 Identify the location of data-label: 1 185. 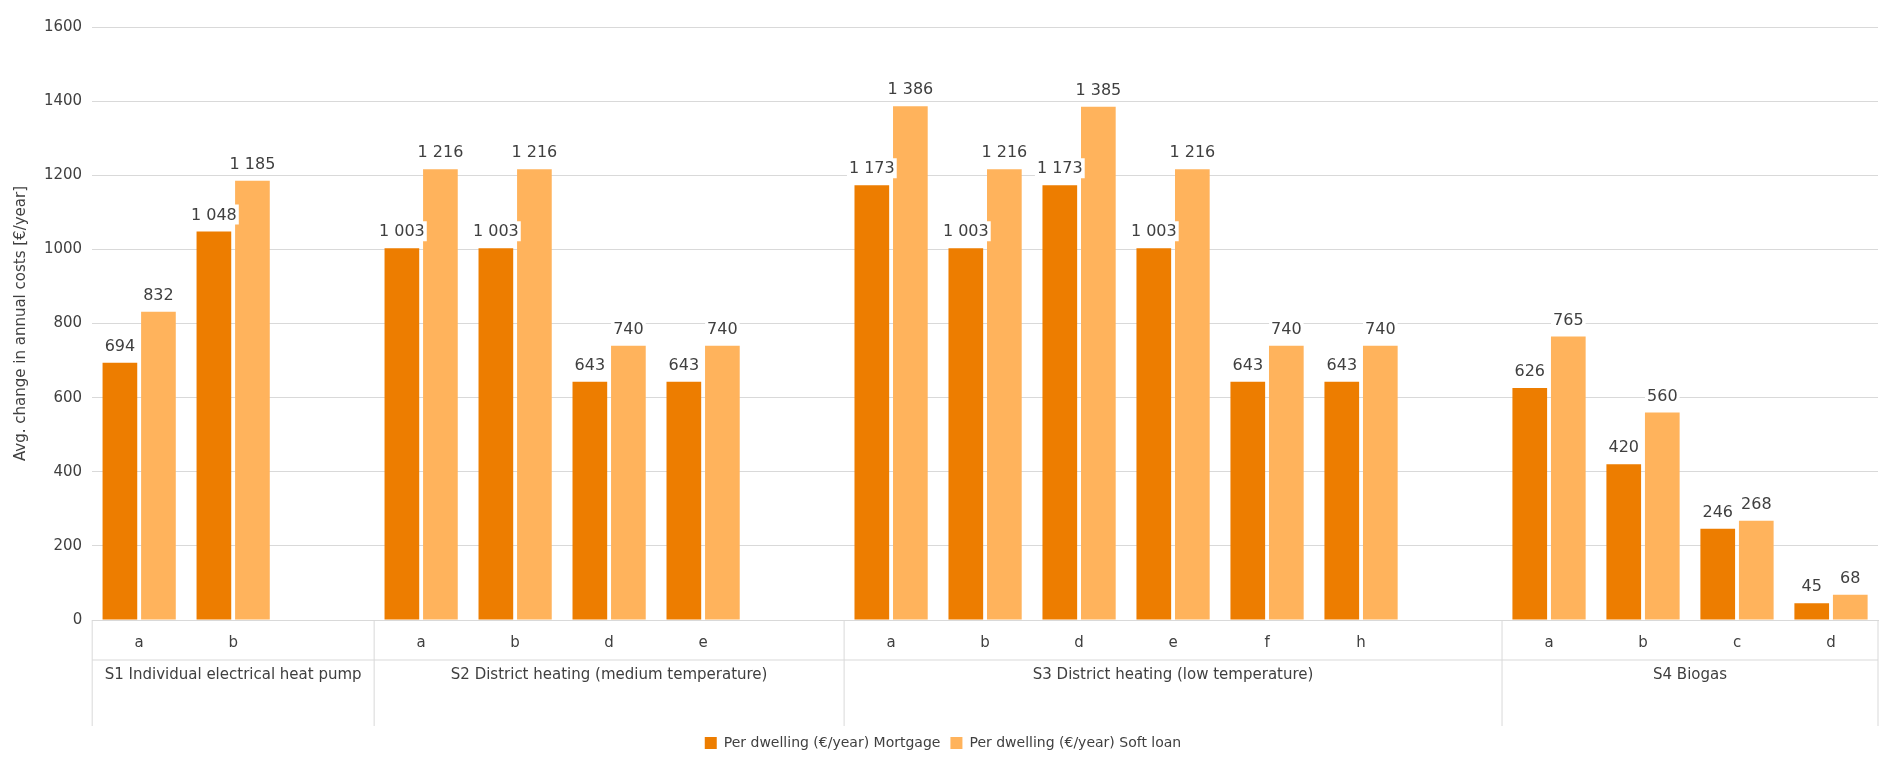
(252, 163).